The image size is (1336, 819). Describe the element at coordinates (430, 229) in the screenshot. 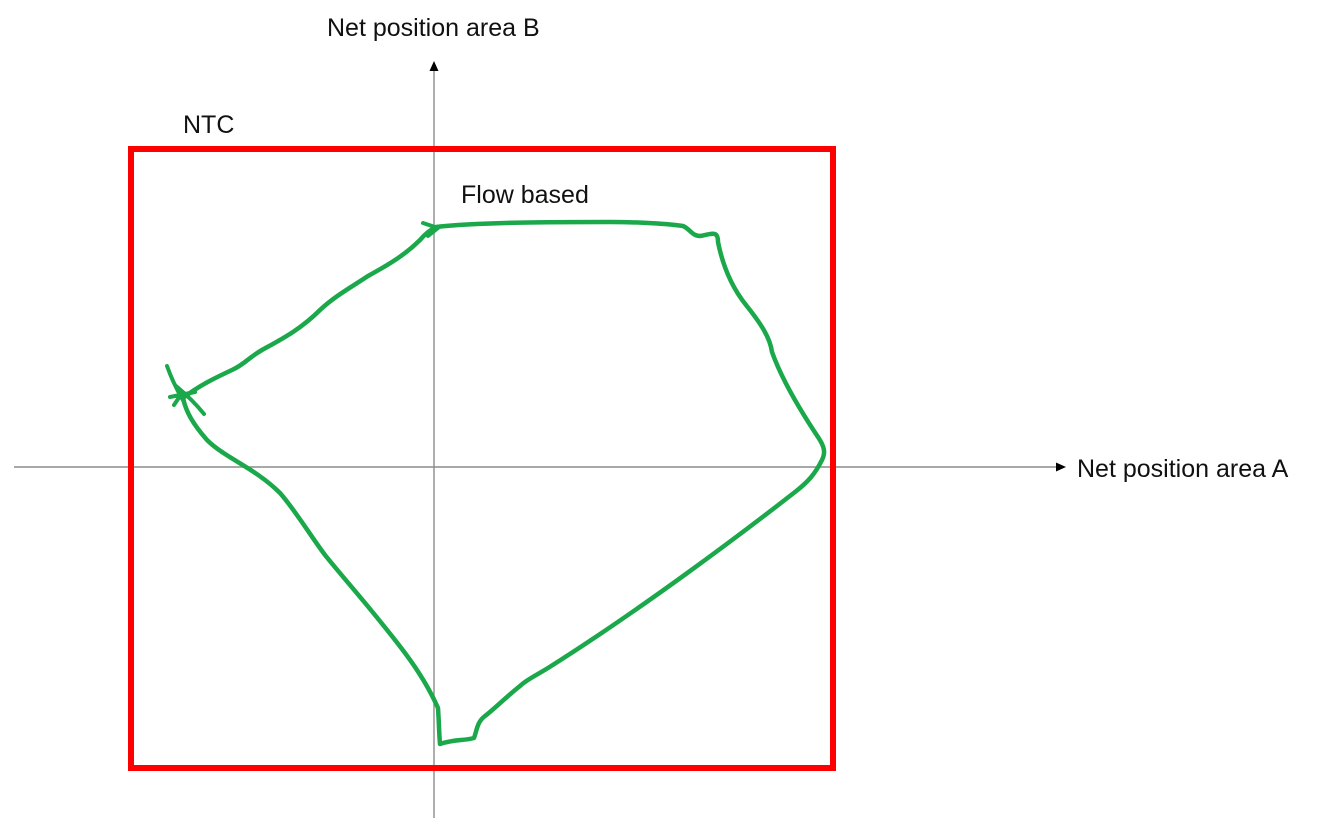

I see `flow-based-tick-top` at that location.